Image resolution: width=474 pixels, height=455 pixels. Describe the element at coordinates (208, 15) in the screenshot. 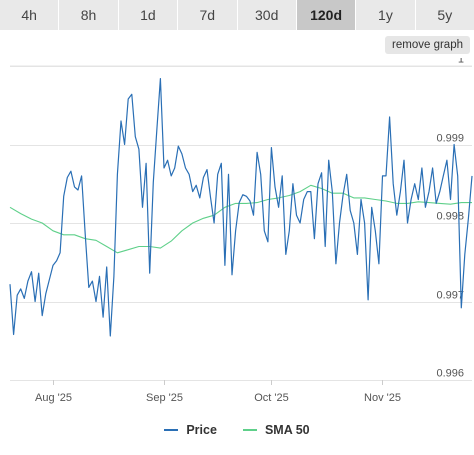

I see `tab-7d: 7d` at that location.